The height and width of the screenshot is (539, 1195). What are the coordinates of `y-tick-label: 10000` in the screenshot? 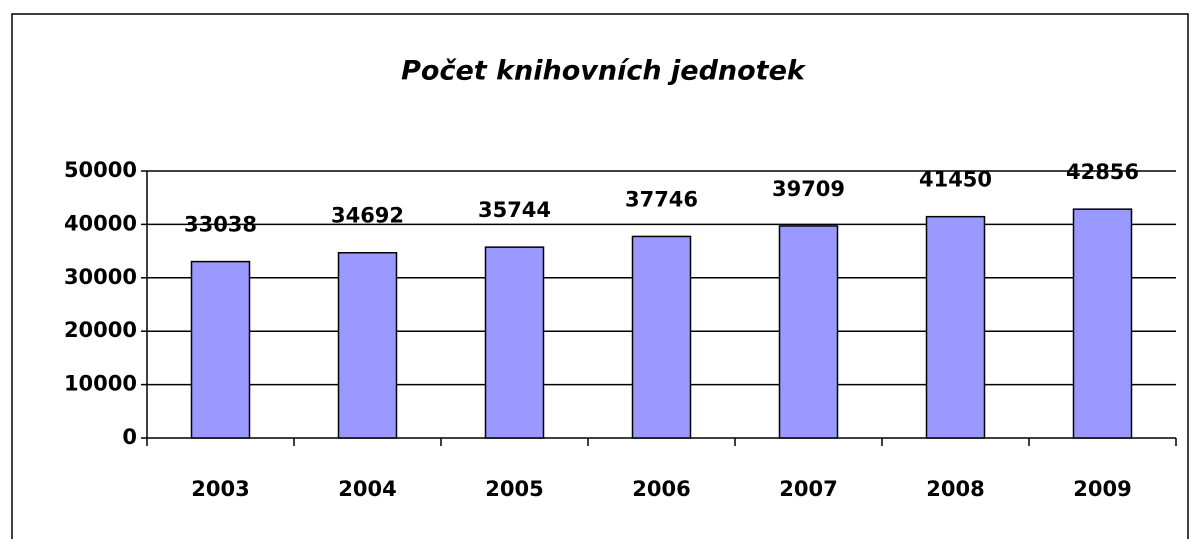 It's located at (100, 384).